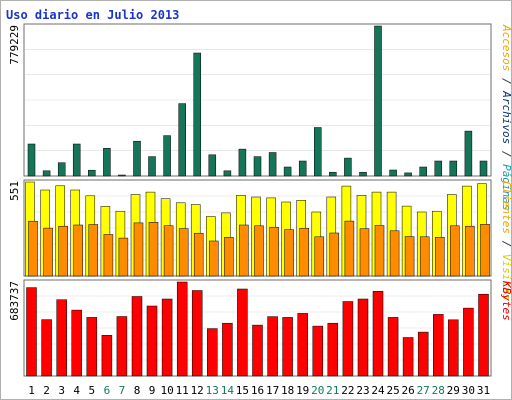  I want to click on x-tick-label: 5, so click(91, 390).